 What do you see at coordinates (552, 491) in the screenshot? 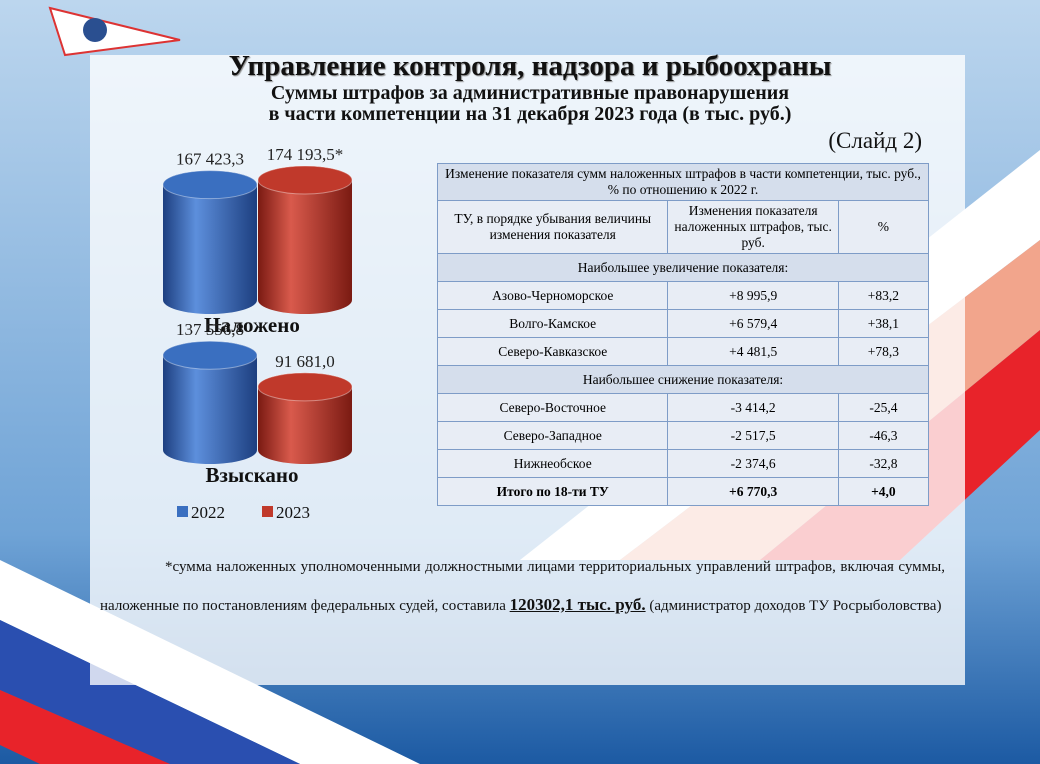
I see `total-cell: Итого по 18-ти ТУ` at bounding box center [552, 491].